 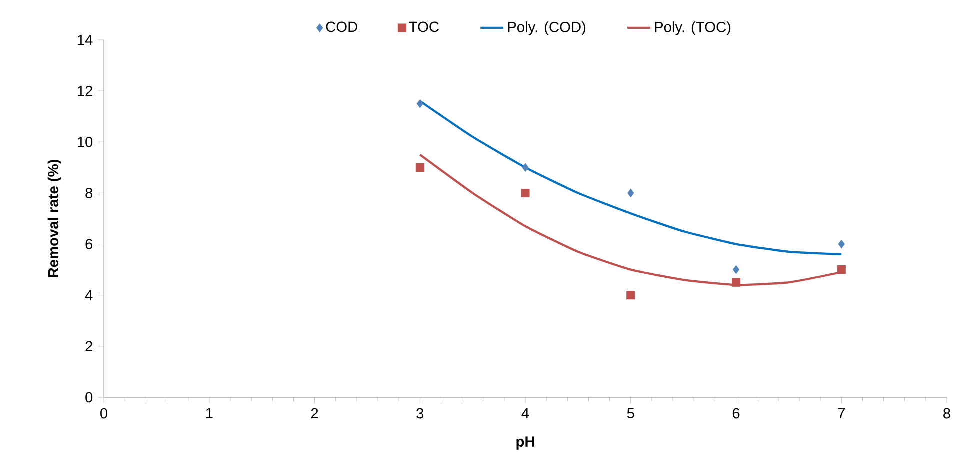 I want to click on y-tick-label: 14, so click(x=85, y=39).